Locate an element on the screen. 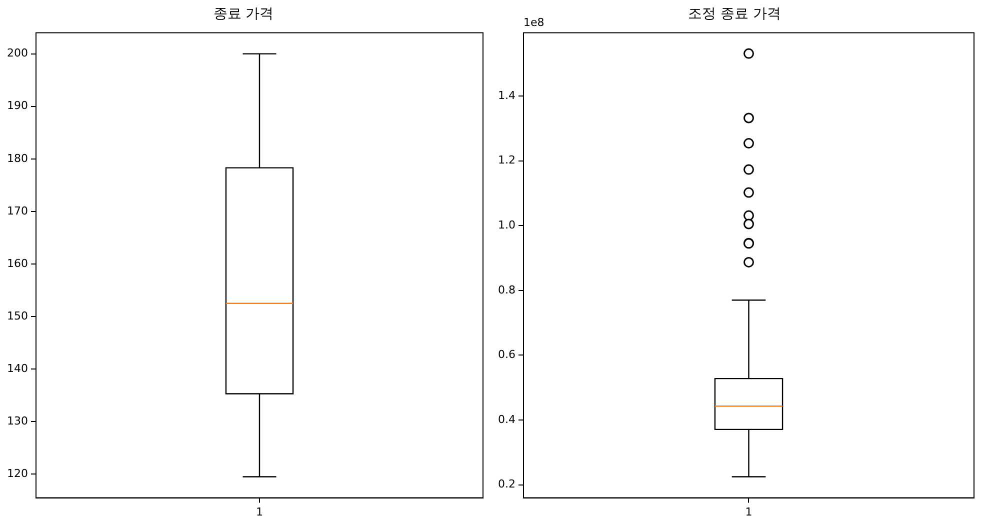  y-tick-label: 1.4 is located at coordinates (507, 95).